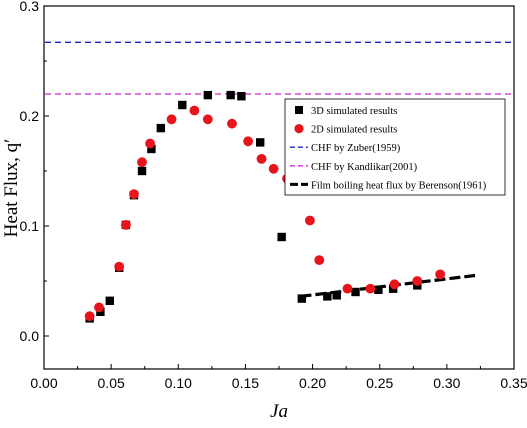 The width and height of the screenshot is (527, 428). Describe the element at coordinates (30, 336) in the screenshot. I see `y-tick-label: 0.0` at that location.